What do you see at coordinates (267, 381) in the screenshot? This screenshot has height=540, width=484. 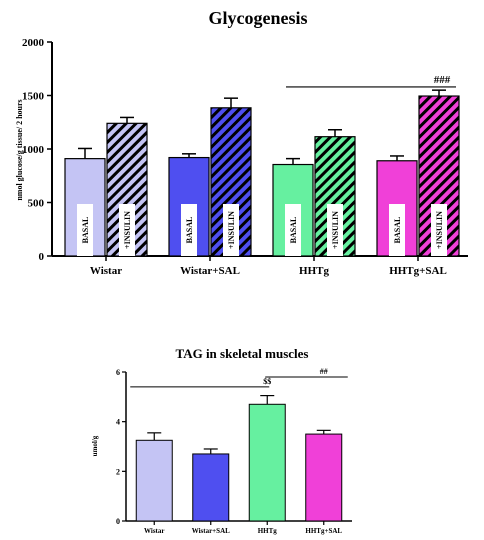 I see `chart2-significance-label: $$` at bounding box center [267, 381].